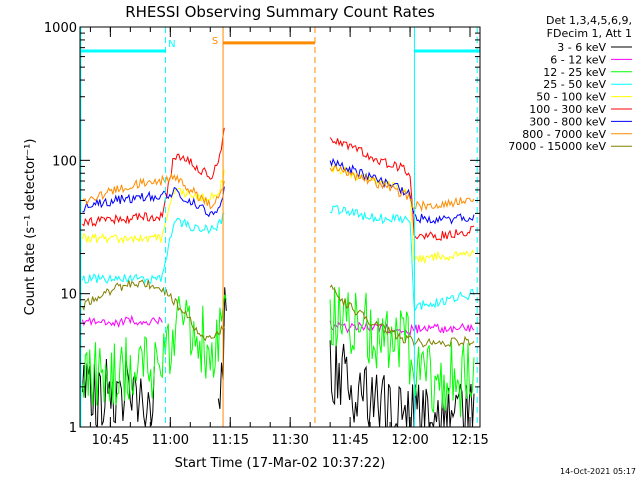 This screenshot has height=480, width=640. I want to click on x-tick-label: 11:15, so click(230, 440).